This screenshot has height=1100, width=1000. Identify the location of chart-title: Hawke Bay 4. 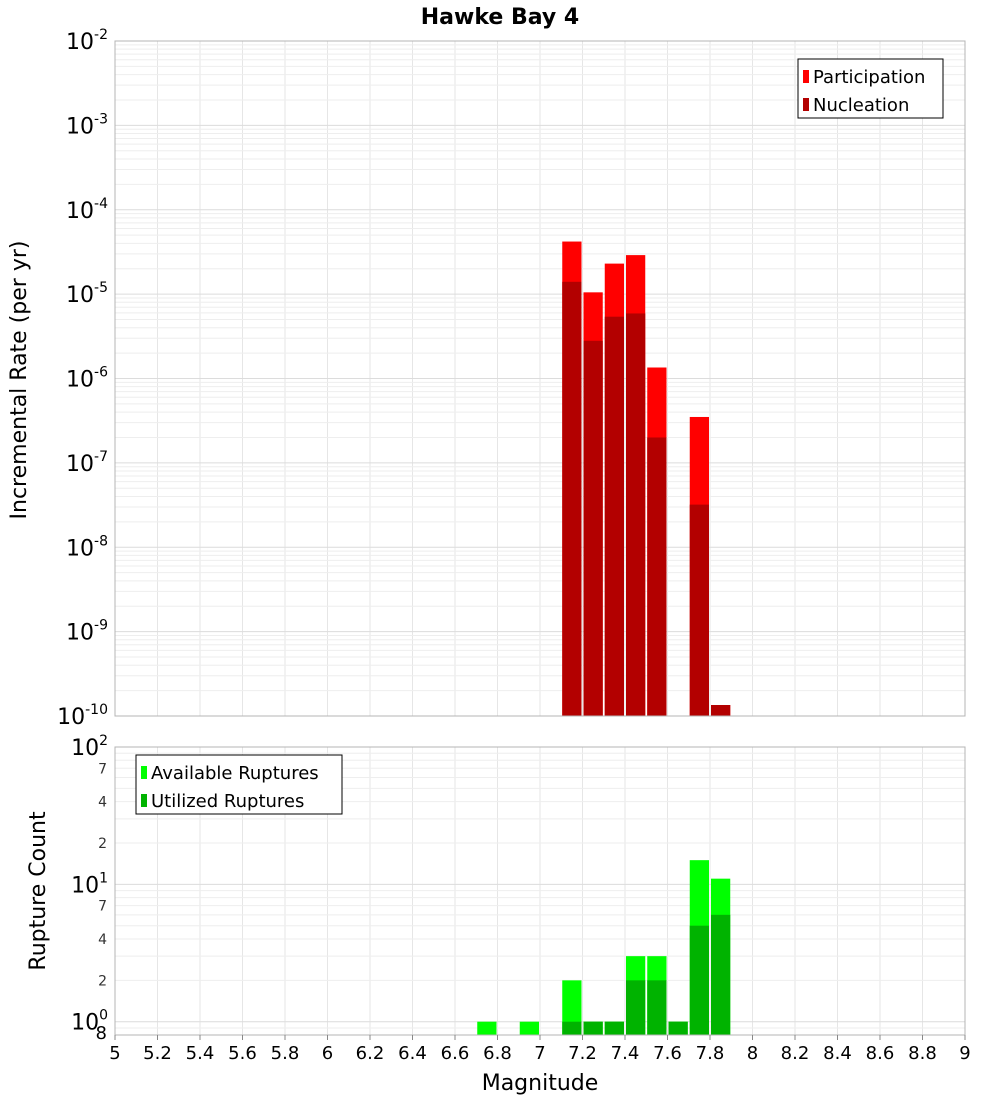
(500, 17).